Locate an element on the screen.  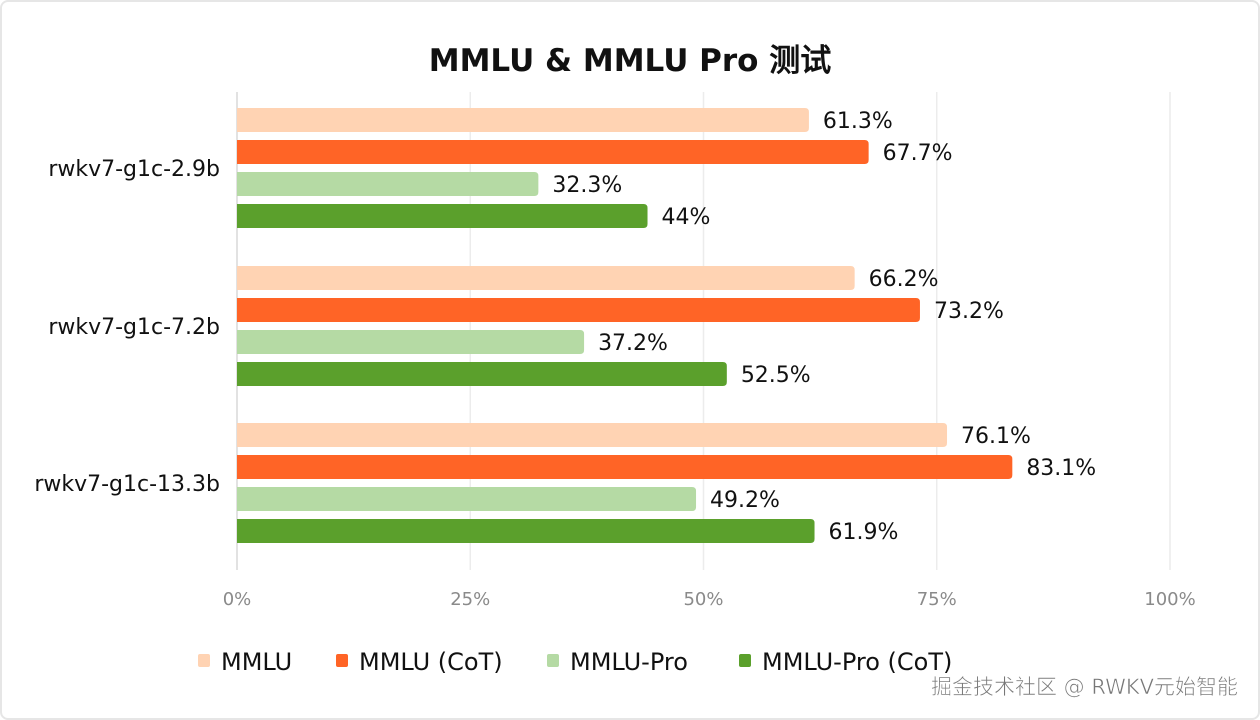
data-label: 61.3% is located at coordinates (858, 121).